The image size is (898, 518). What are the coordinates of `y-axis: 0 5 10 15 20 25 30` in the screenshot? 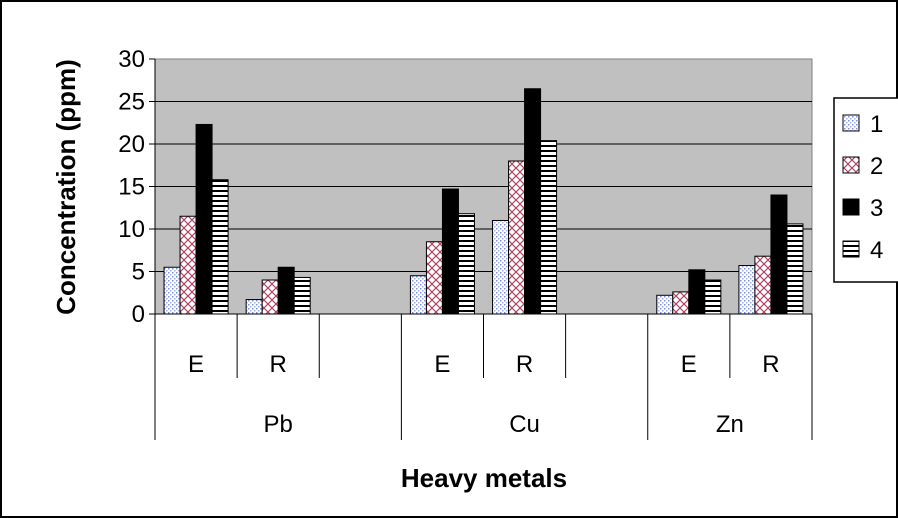 It's located at (137, 187).